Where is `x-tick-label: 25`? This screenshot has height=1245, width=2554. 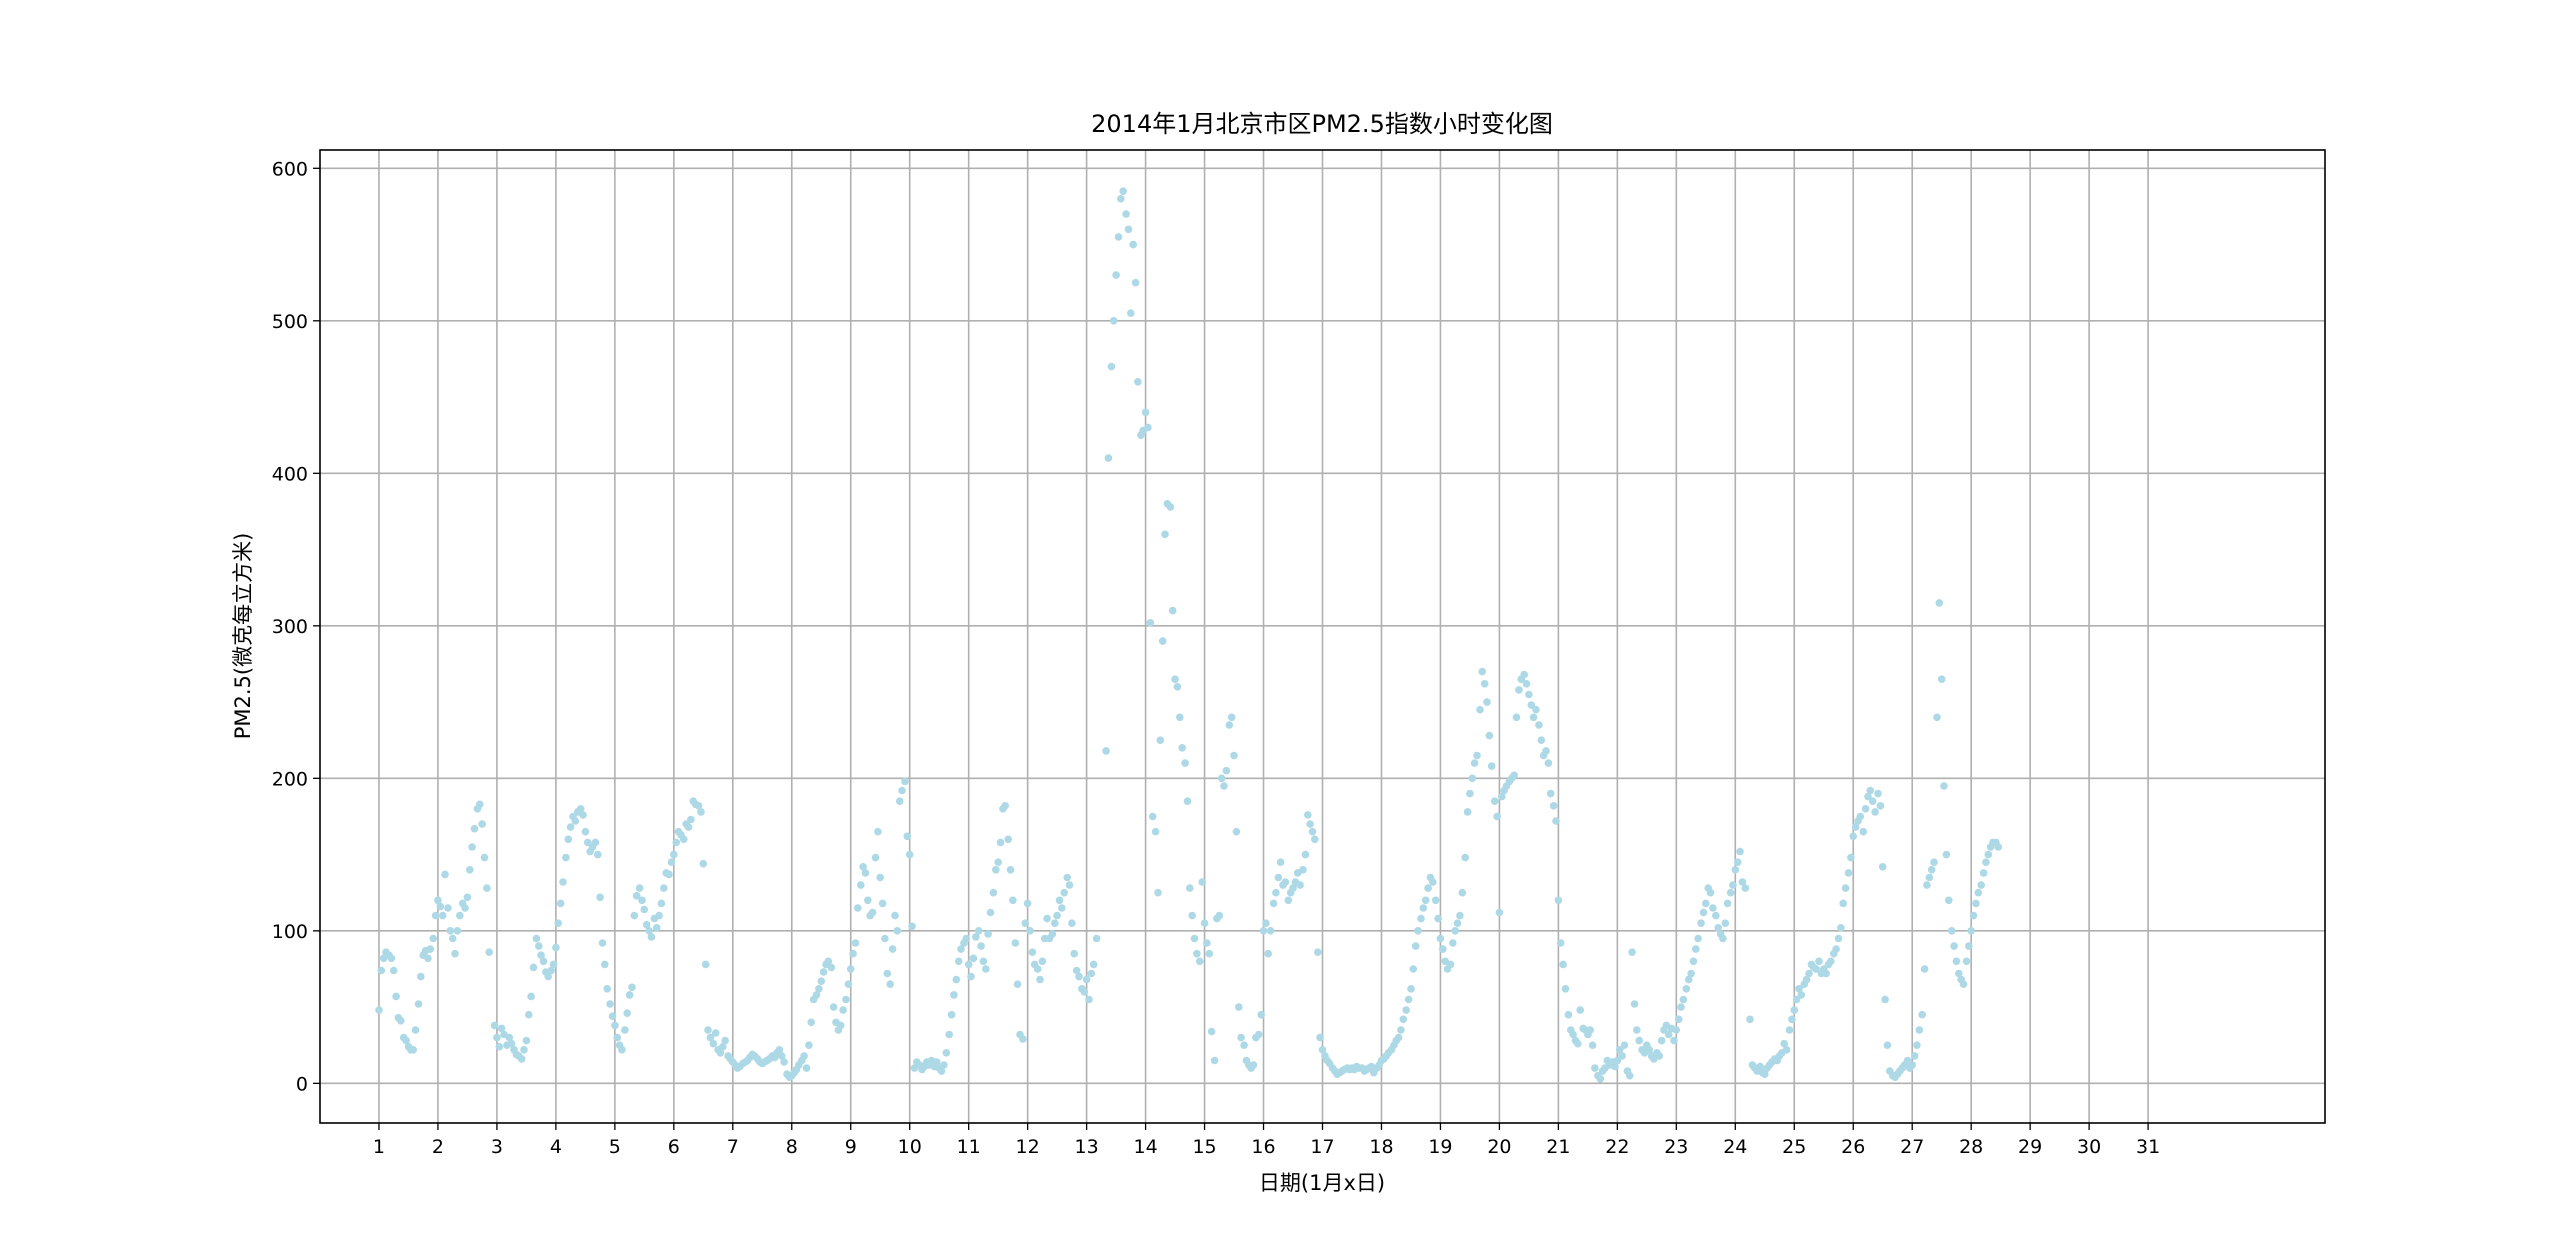
x-tick-label: 25 is located at coordinates (1794, 1147).